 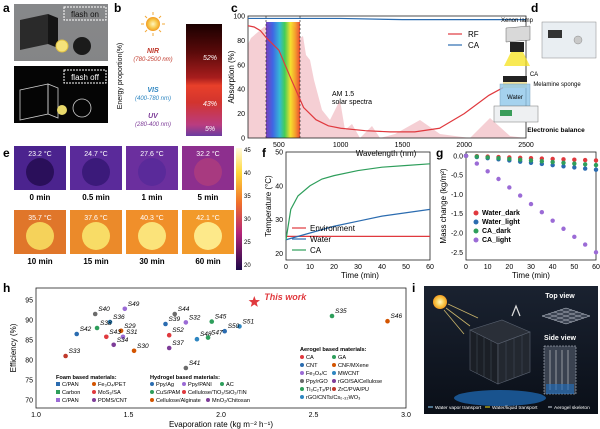 What do you see at coordinates (387, 19) in the screenshot?
I see `series-ca-line` at bounding box center [387, 19].